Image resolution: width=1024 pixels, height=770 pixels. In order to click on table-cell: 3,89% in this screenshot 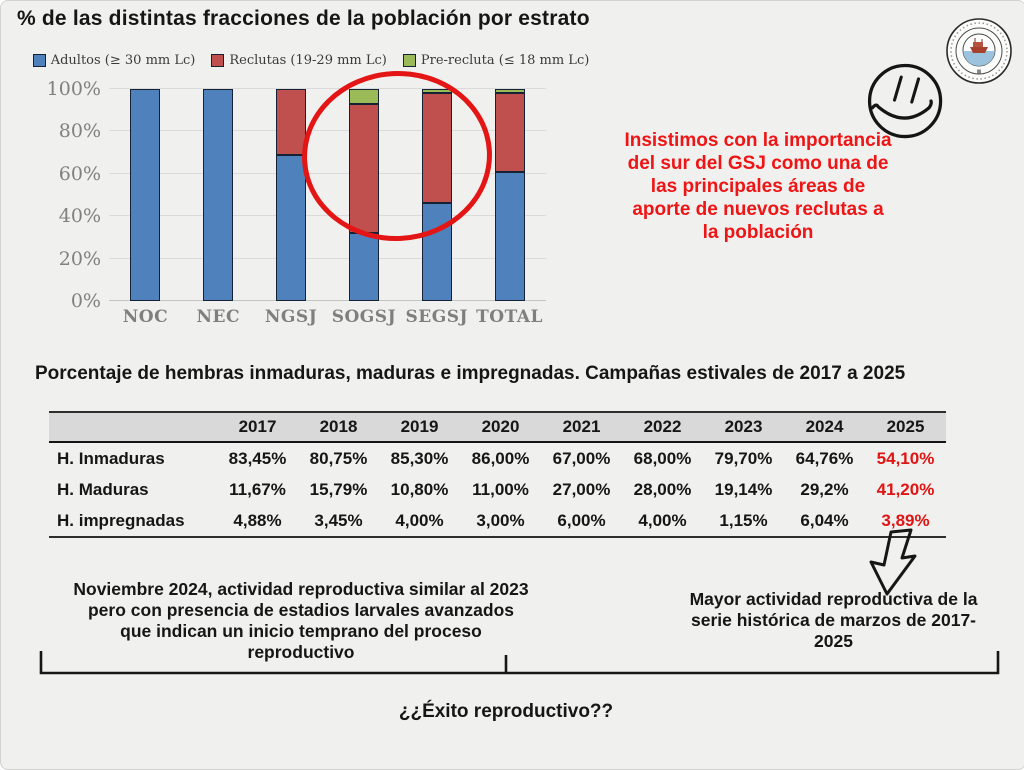, I will do `click(905, 520)`.